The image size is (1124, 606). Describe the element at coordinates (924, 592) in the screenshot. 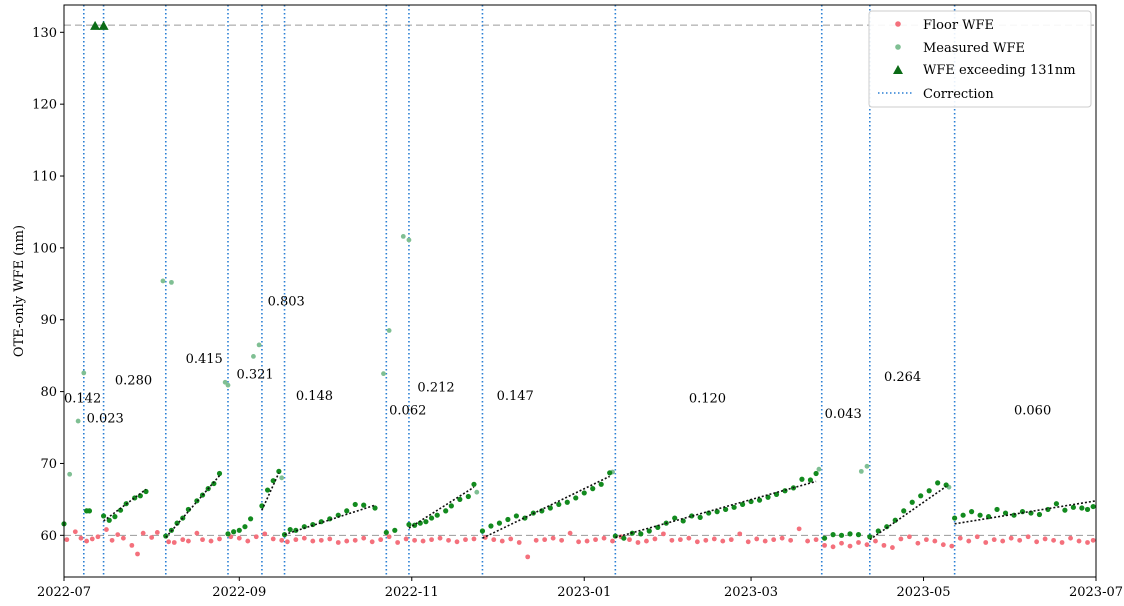

I see `x-tick-label: 2023-05` at that location.